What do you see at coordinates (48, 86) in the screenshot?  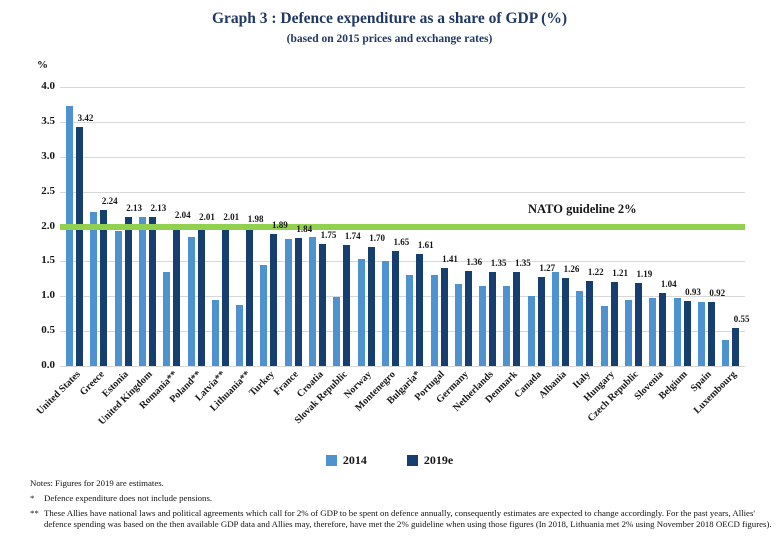 I see `y-tick-label: 4.0` at bounding box center [48, 86].